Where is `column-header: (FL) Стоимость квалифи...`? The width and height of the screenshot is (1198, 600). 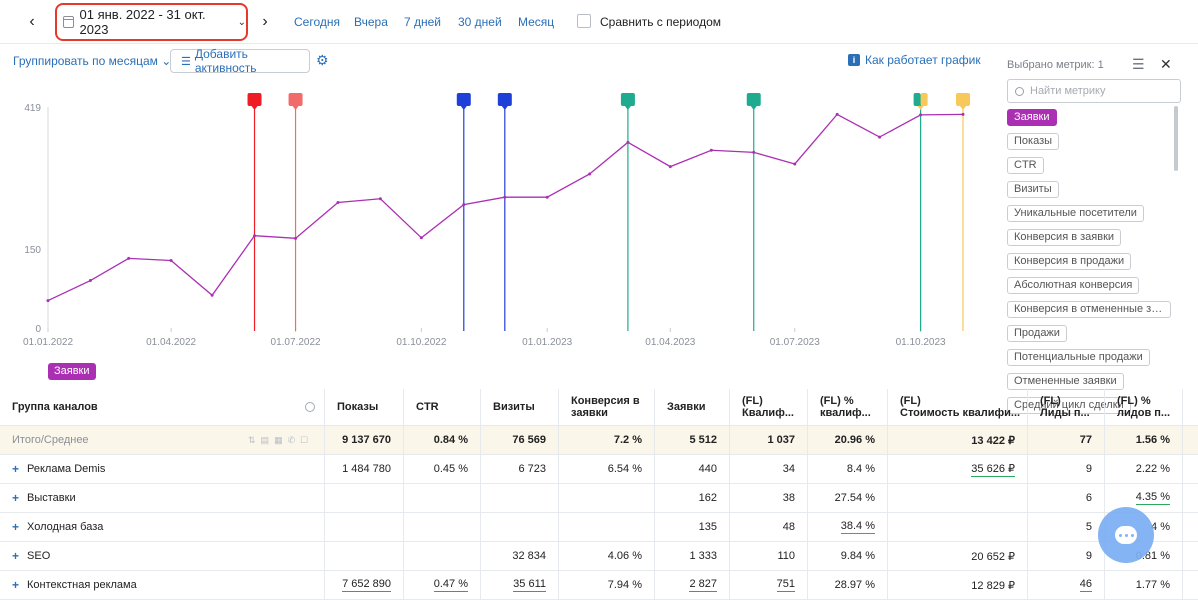
column-header: (FL) Стоимость квалифи... is located at coordinates (958, 407).